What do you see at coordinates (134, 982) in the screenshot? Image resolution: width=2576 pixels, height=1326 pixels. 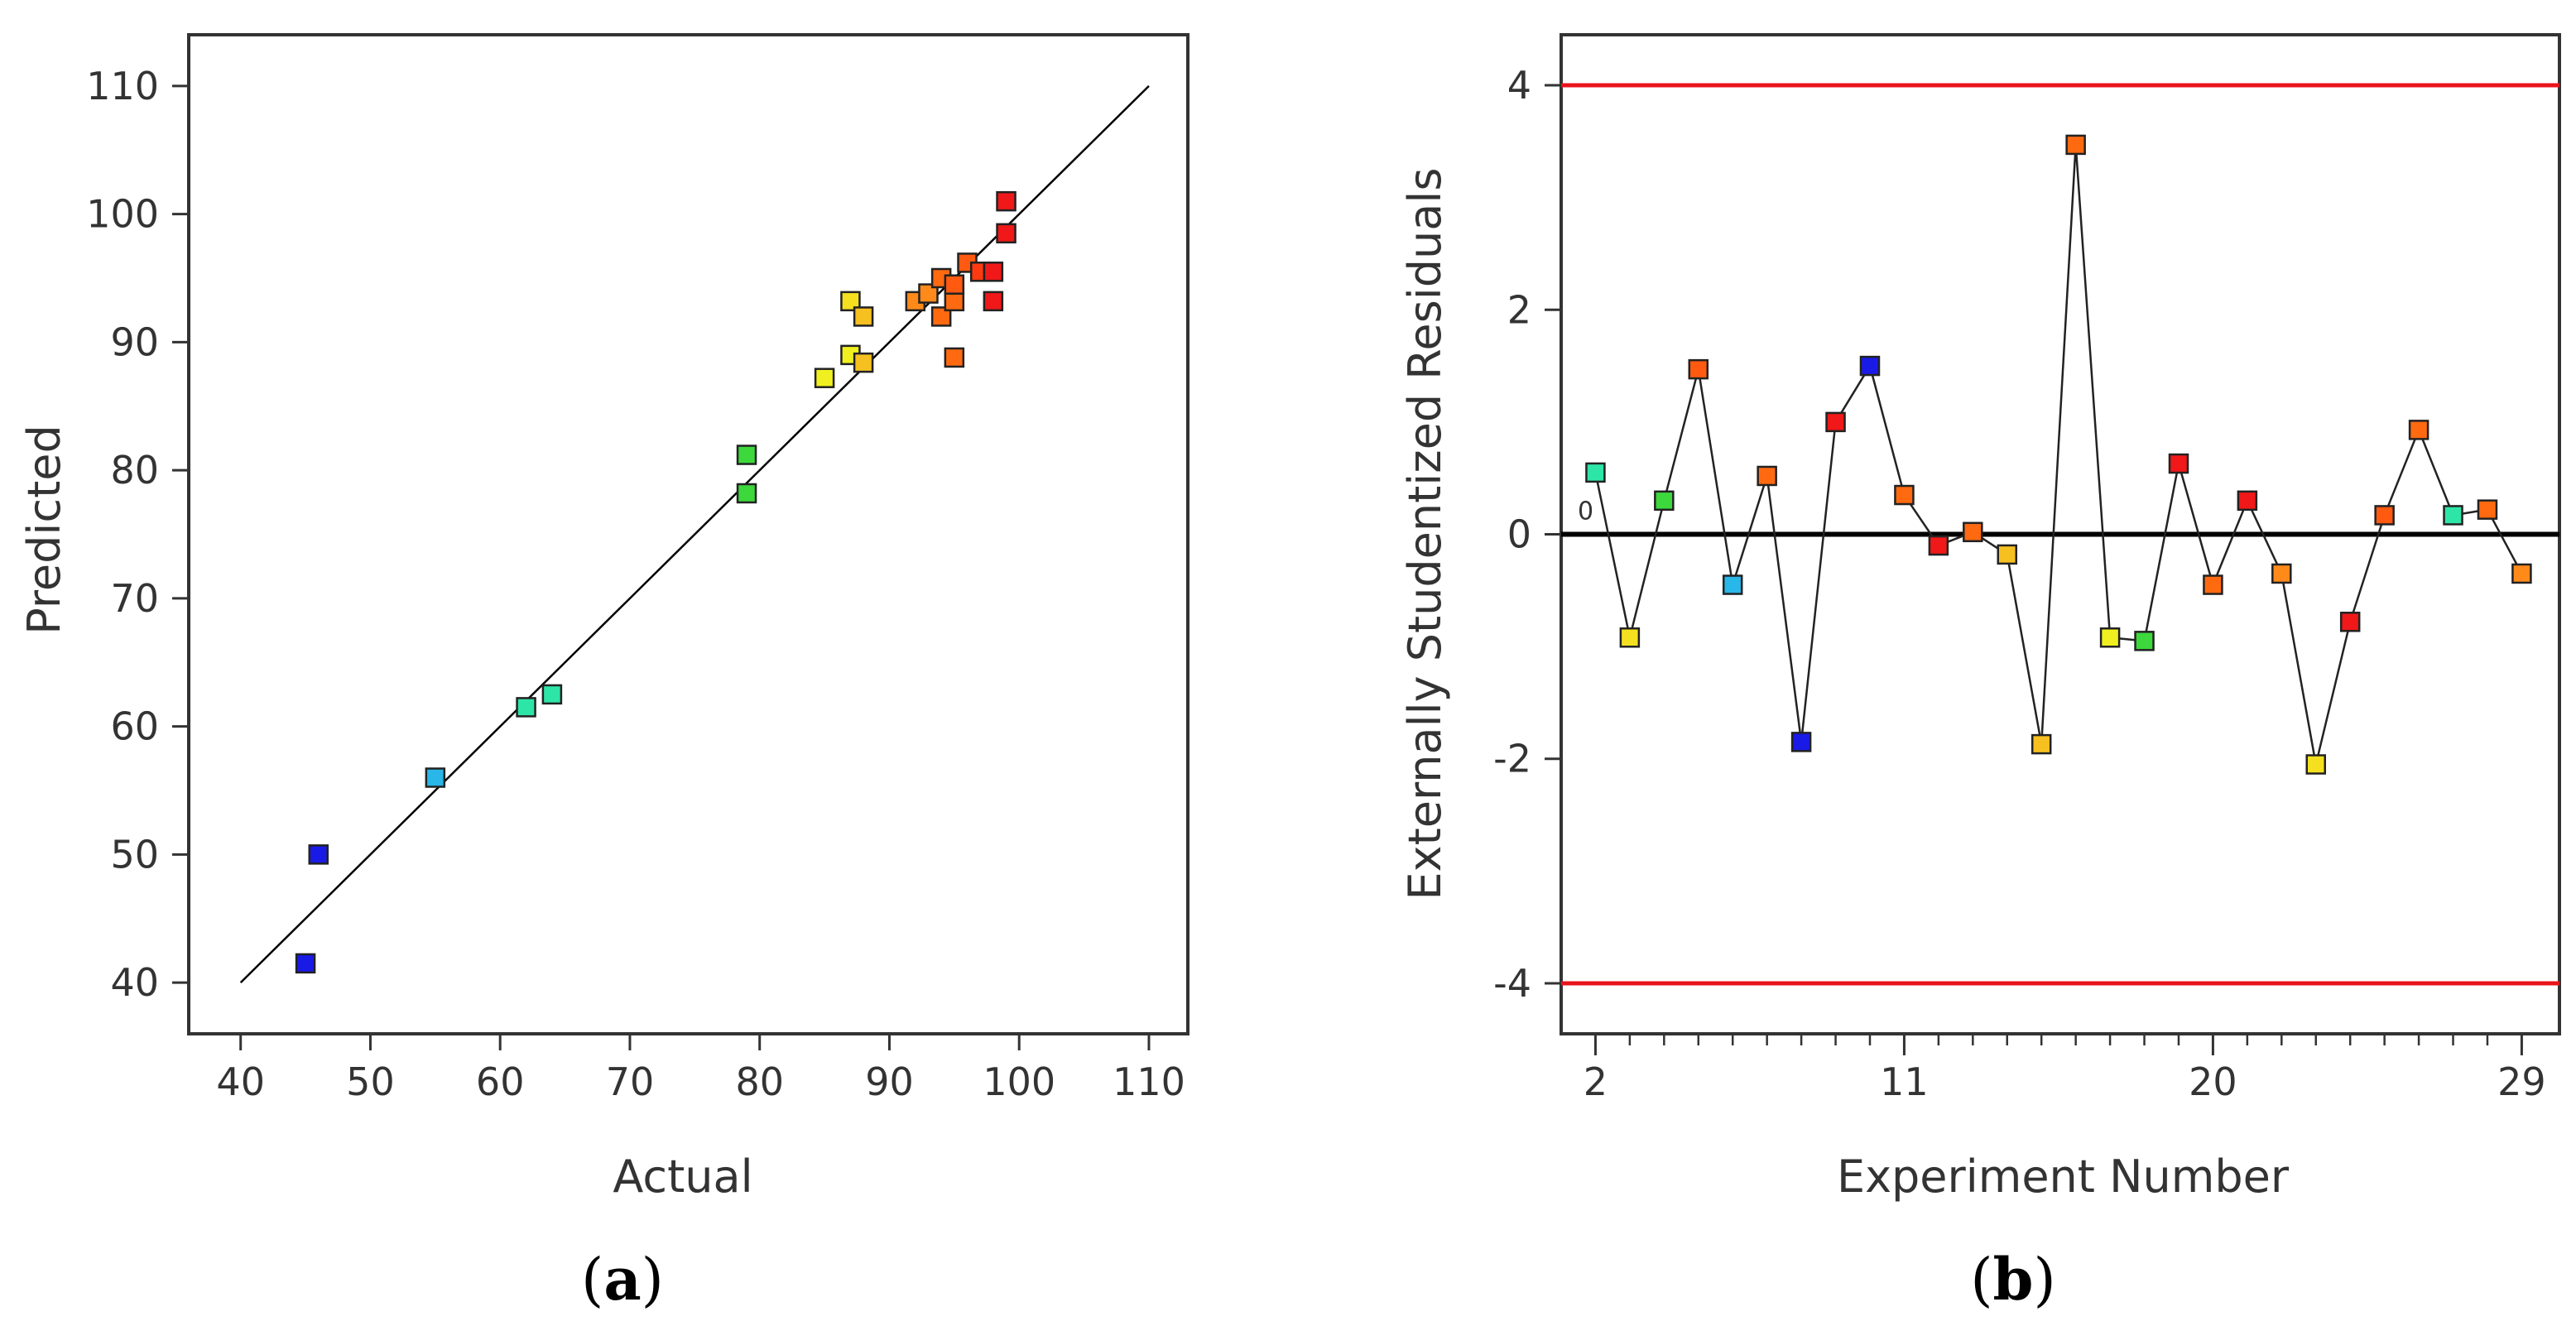 I see `panel-a-y-tick-label: 40` at bounding box center [134, 982].